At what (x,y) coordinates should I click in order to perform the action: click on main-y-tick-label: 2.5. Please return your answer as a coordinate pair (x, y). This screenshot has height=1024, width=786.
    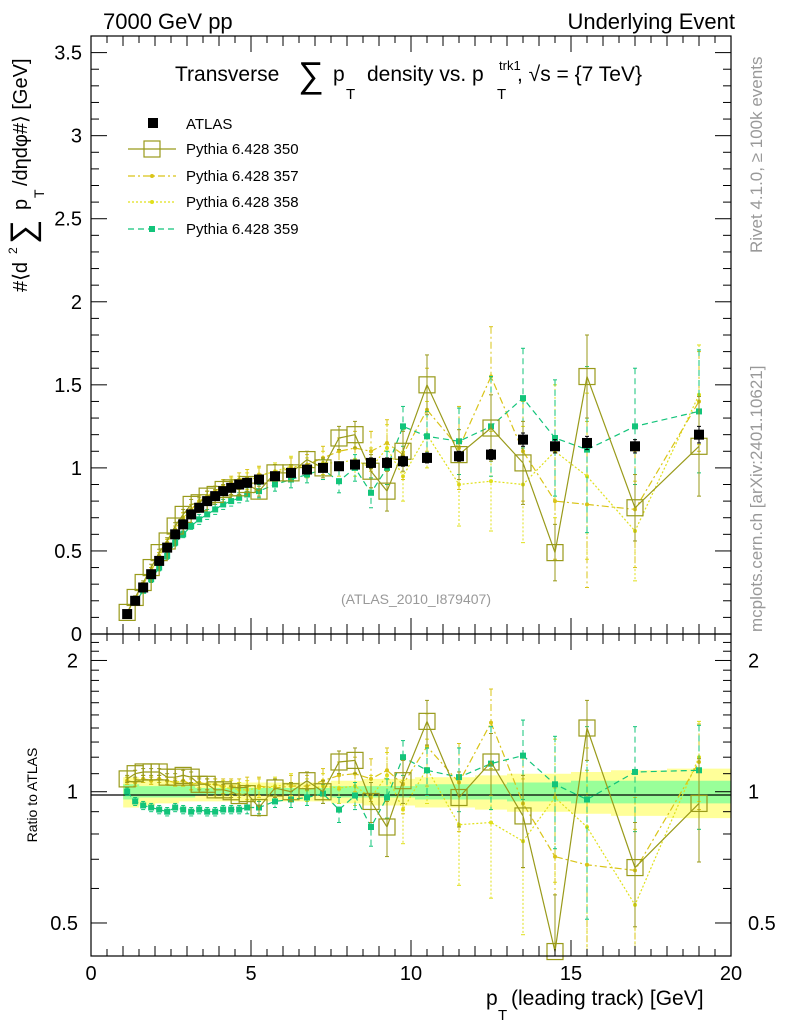
    Looking at the image, I should click on (68, 220).